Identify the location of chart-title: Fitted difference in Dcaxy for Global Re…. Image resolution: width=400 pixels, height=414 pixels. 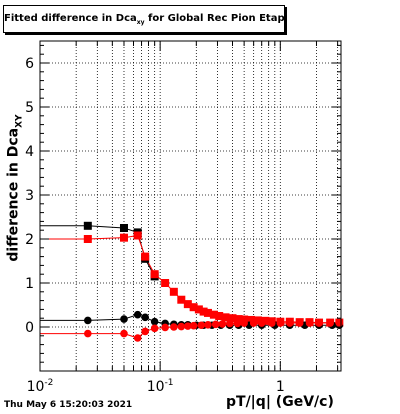
(144, 19).